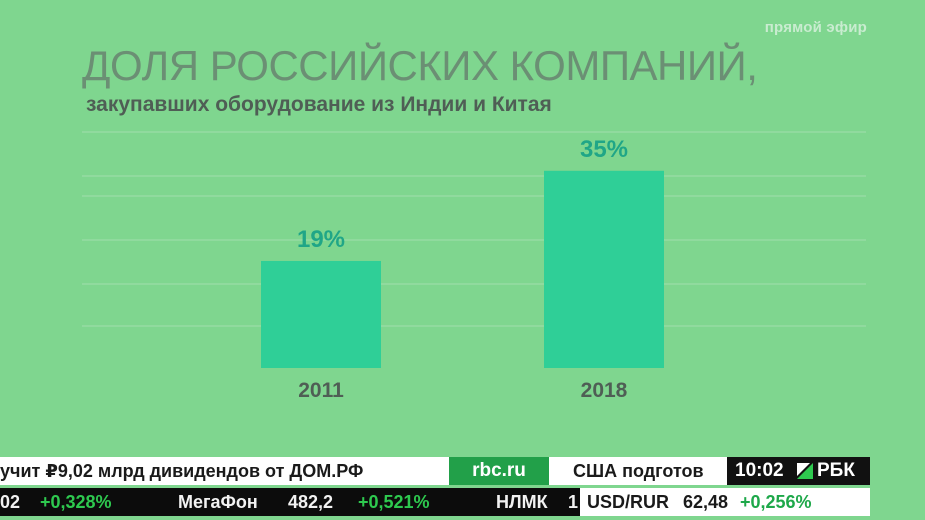 This screenshot has width=925, height=520. Describe the element at coordinates (522, 502) in the screenshot. I see `quote-name: НЛМК` at that location.